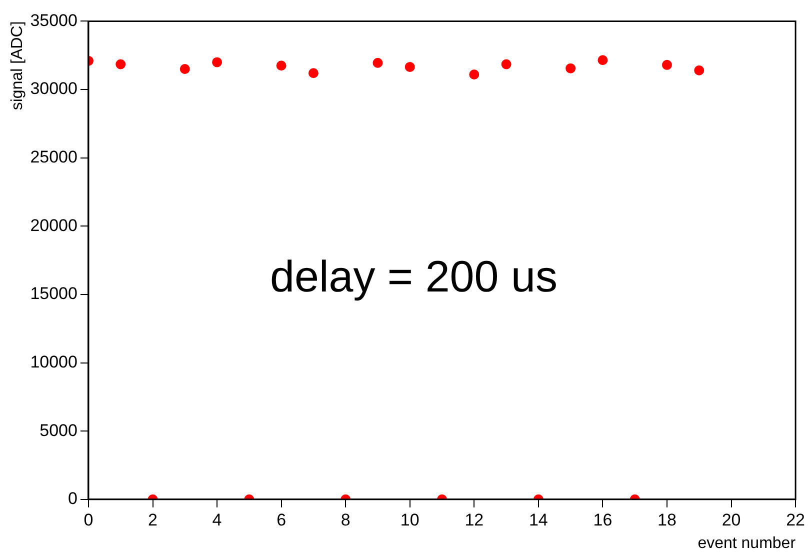 Image resolution: width=812 pixels, height=557 pixels. Describe the element at coordinates (667, 520) in the screenshot. I see `x-tick-label: 18` at that location.